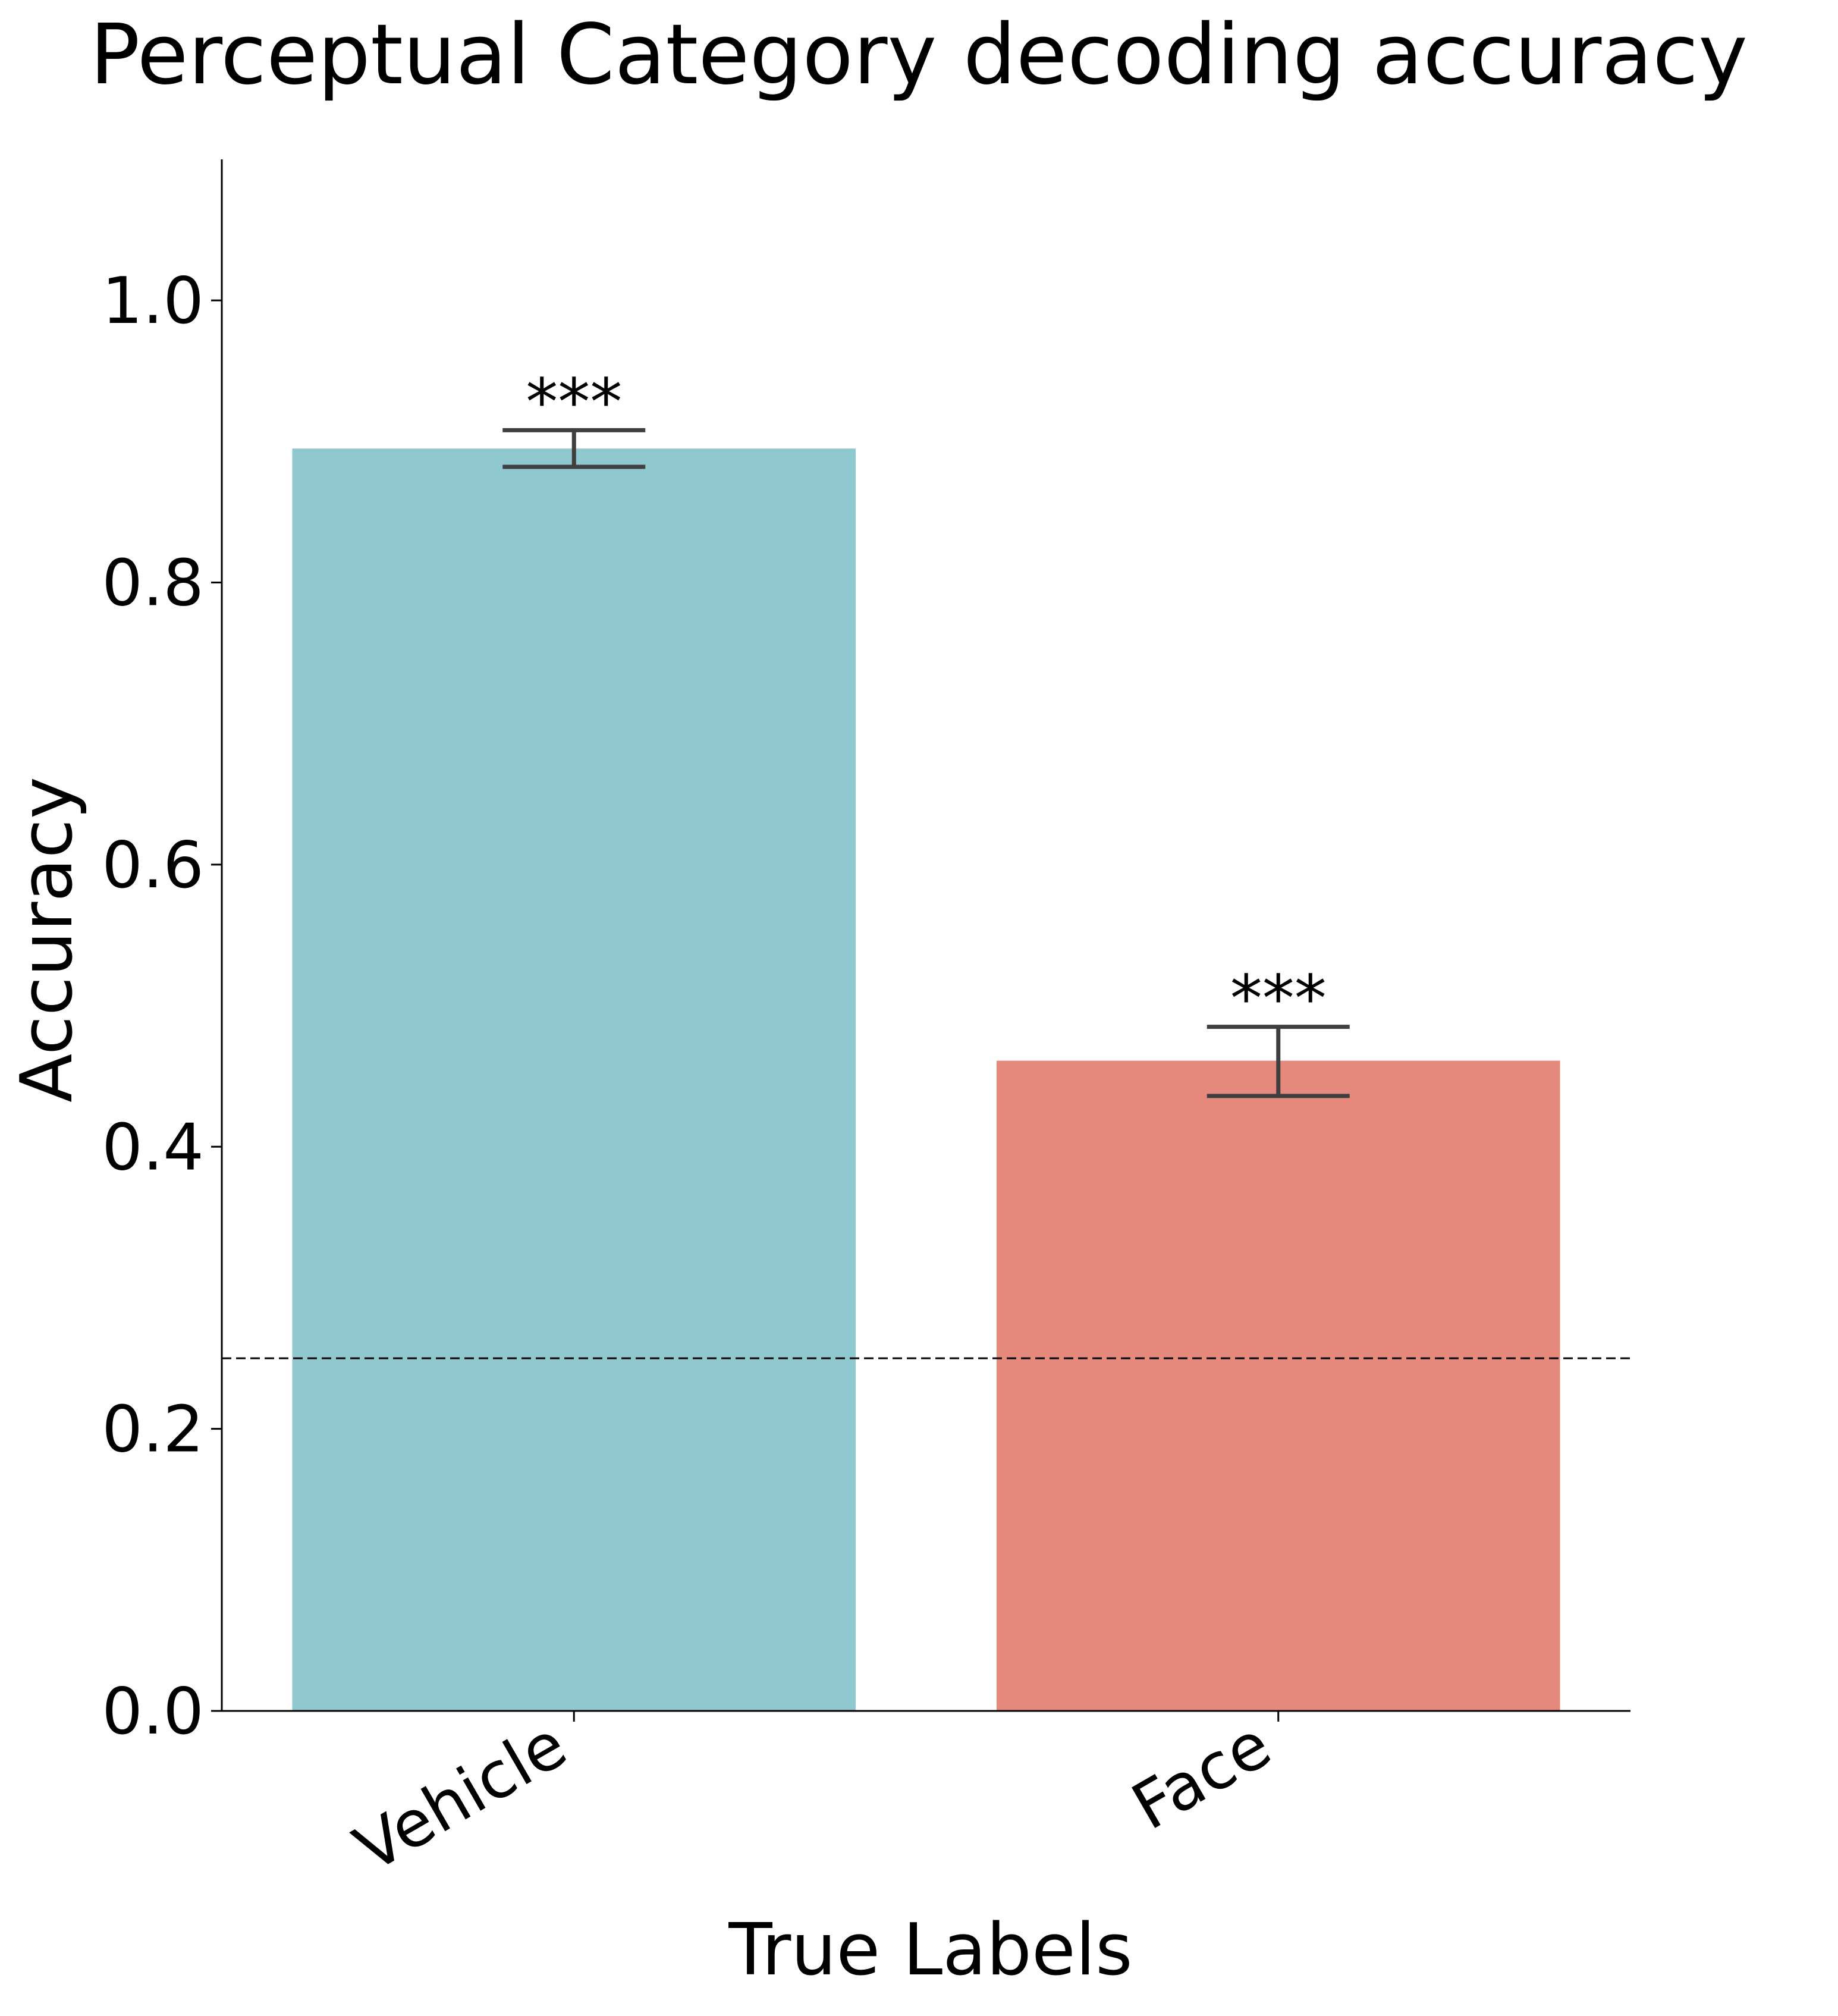 The image size is (1838, 2016). What do you see at coordinates (153, 1147) in the screenshot?
I see `y-tick-label: 0.4` at bounding box center [153, 1147].